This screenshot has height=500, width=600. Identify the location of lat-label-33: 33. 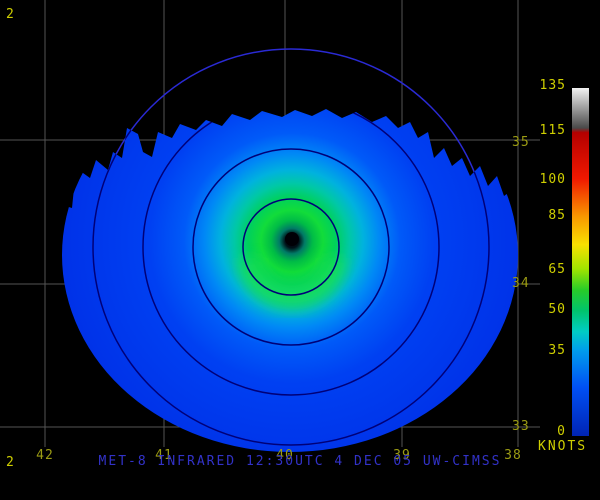
(521, 426).